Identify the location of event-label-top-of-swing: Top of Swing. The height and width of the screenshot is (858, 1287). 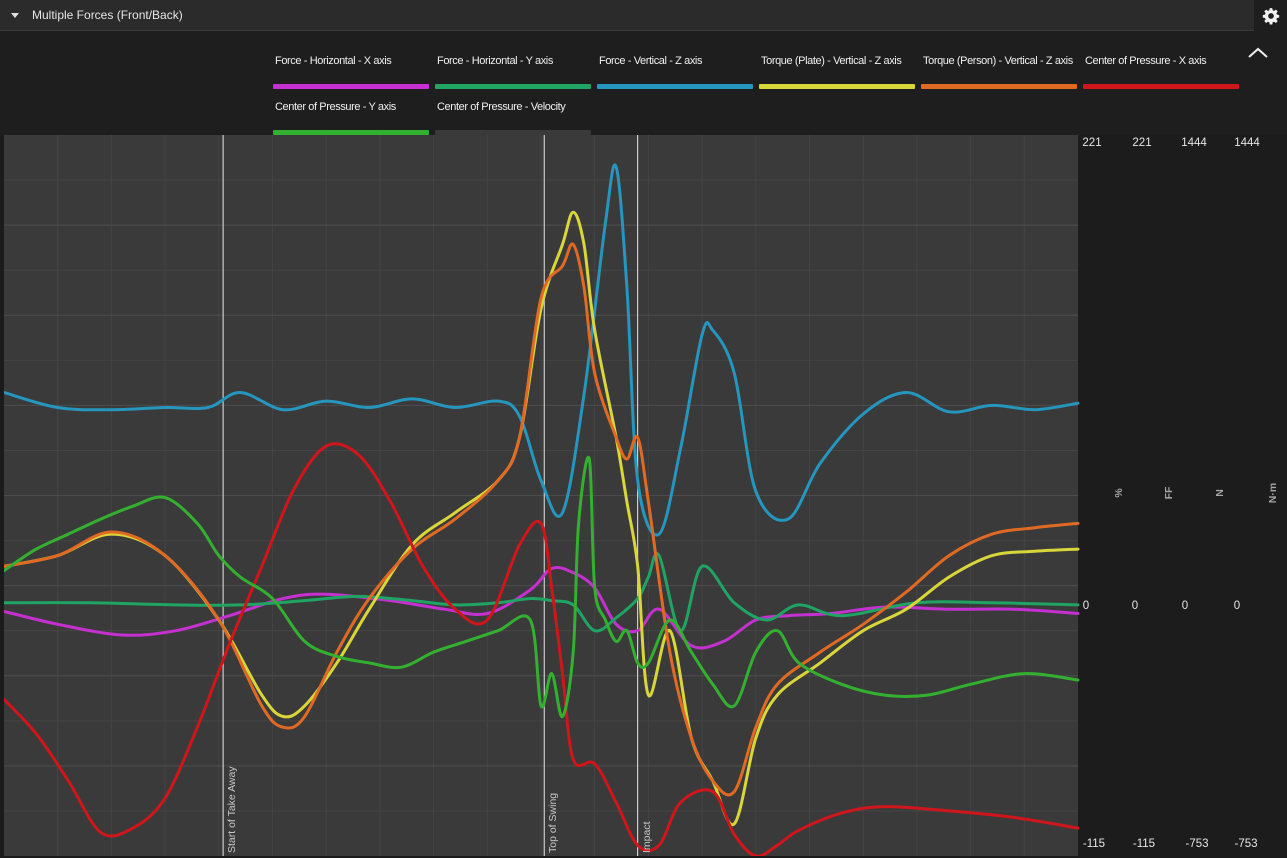
(553, 822).